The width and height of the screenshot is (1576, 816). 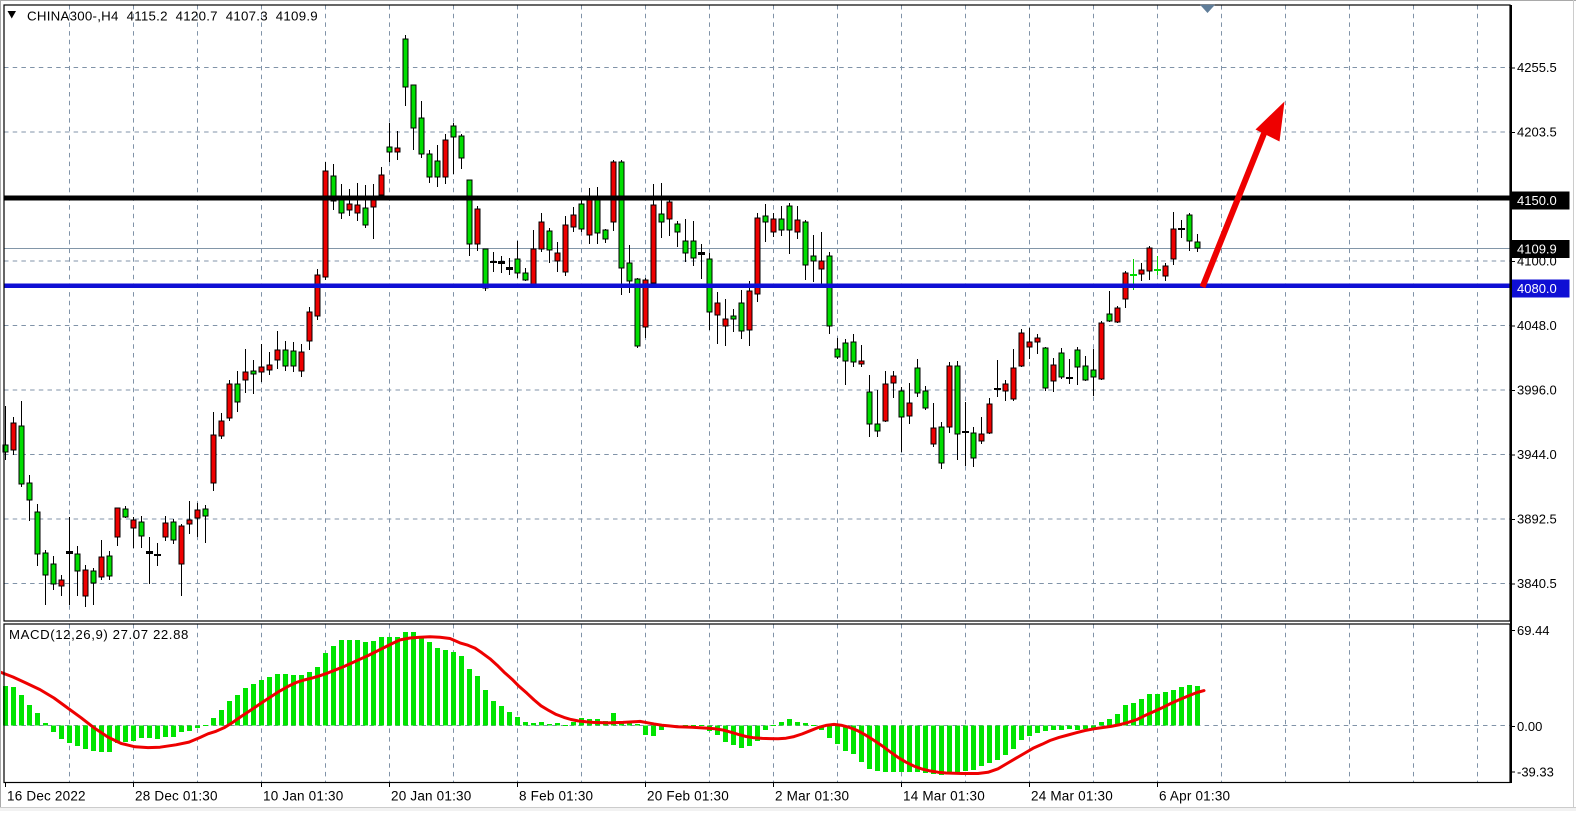 I want to click on svg-text: 20 Feb 01:30, so click(x=688, y=796).